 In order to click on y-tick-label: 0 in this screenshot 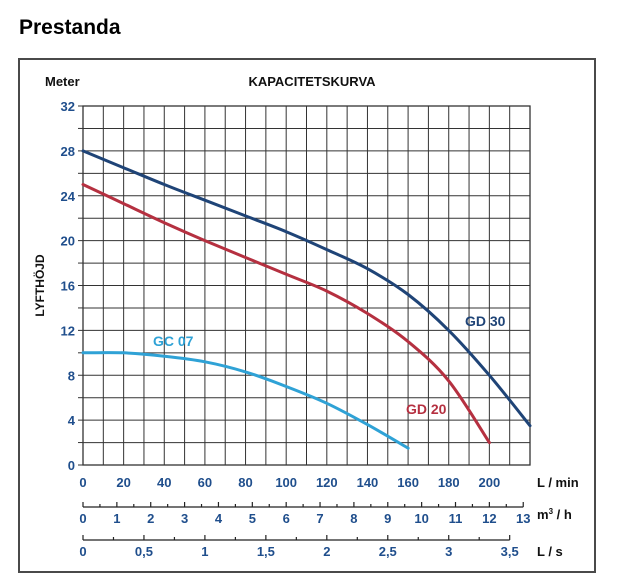, I will do `click(71, 465)`.